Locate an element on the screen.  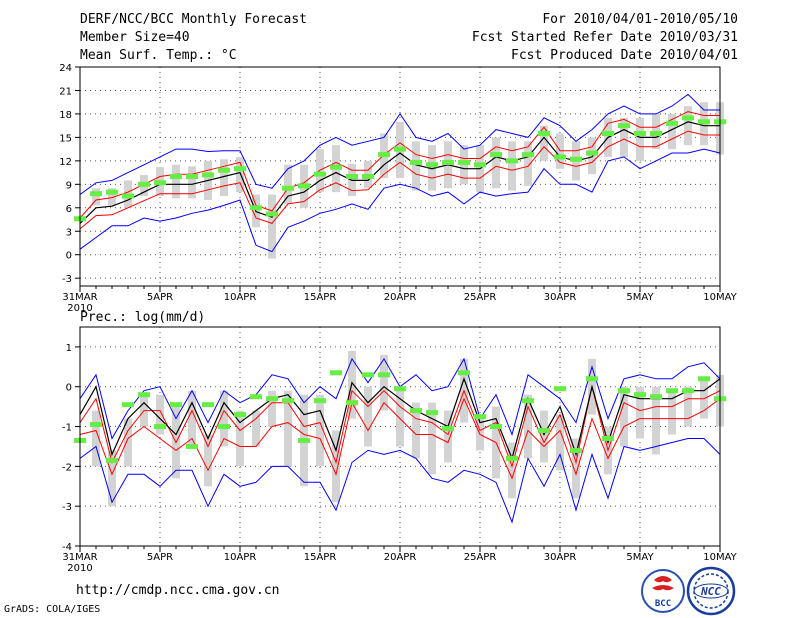
bcc-logo: BCC is located at coordinates (663, 591).